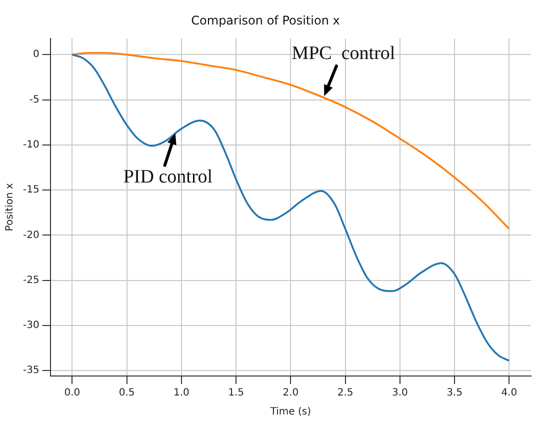  I want to click on x-tick-label: 0.0, so click(72, 393).